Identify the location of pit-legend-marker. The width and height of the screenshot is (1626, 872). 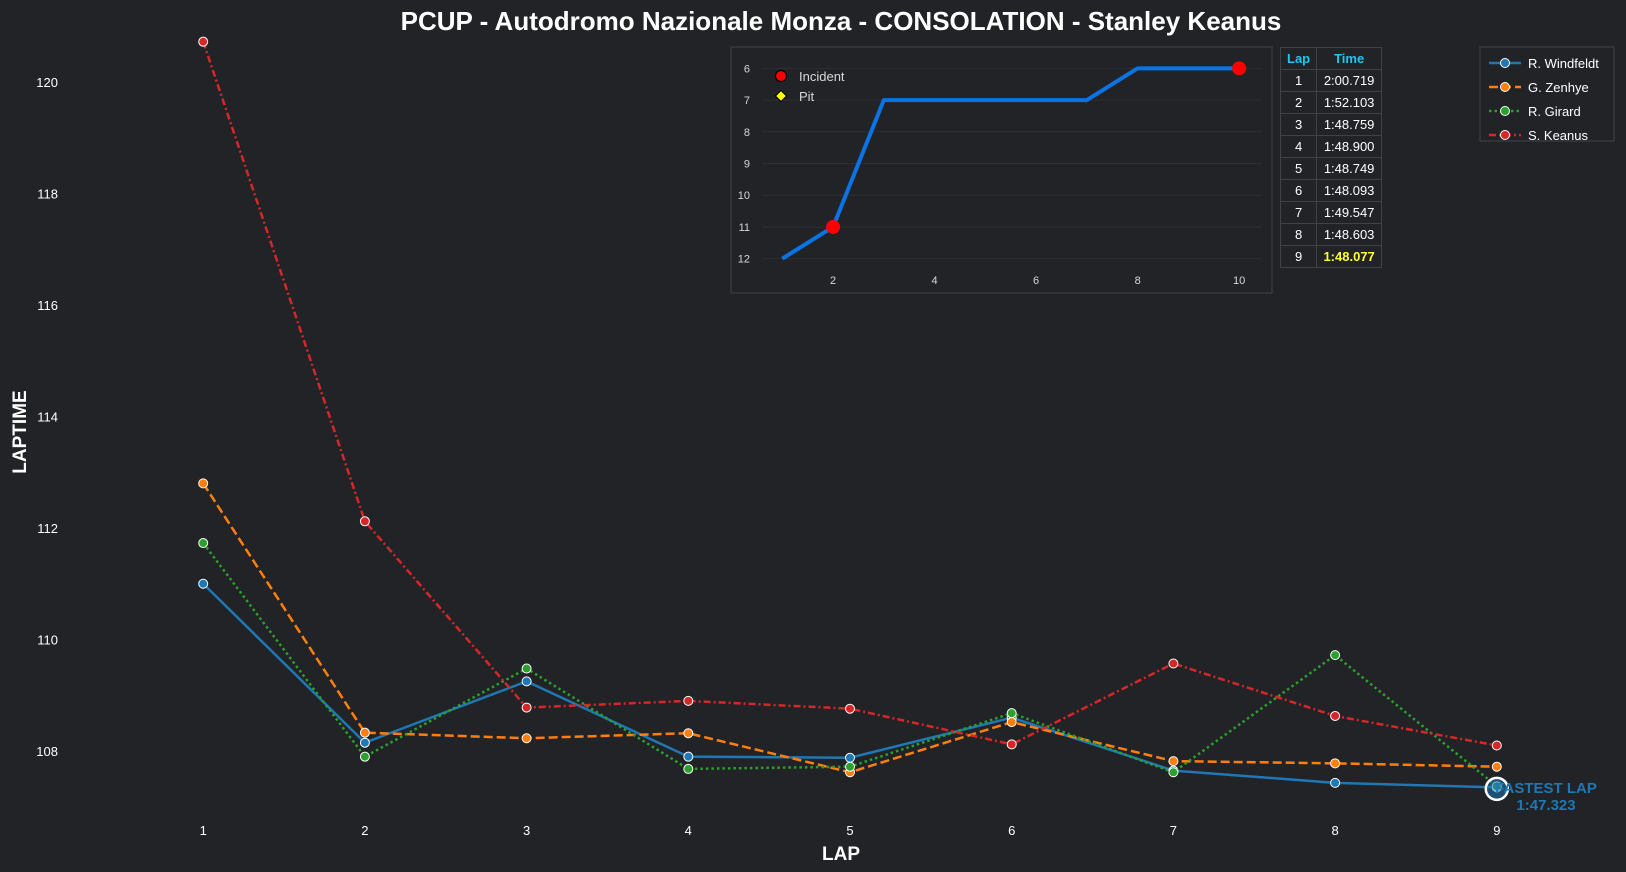
(781, 96).